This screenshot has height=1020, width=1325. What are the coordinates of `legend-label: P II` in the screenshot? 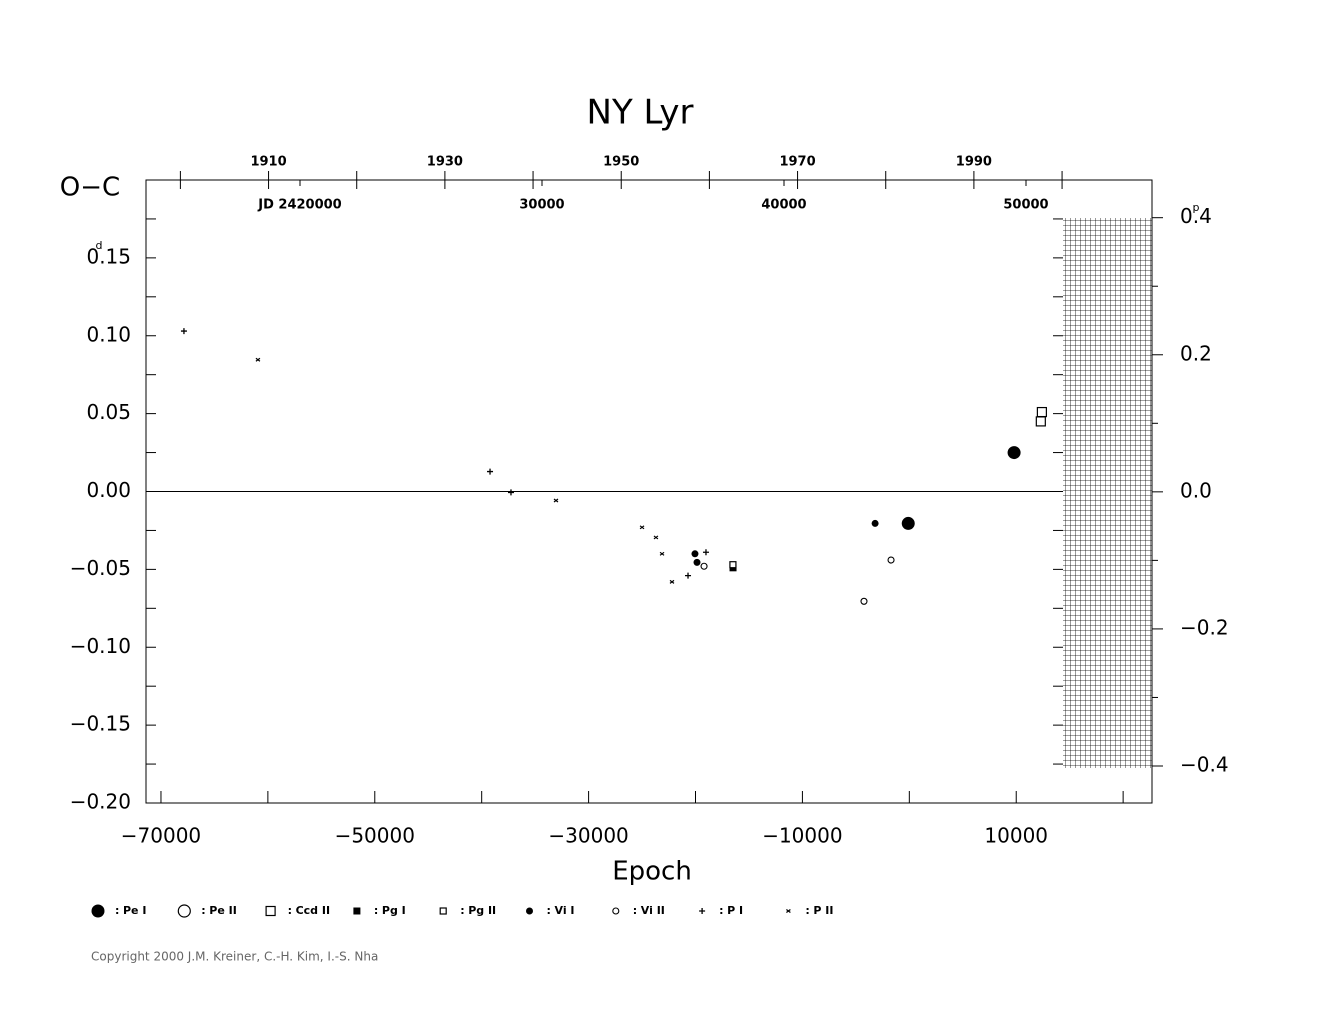 It's located at (823, 910).